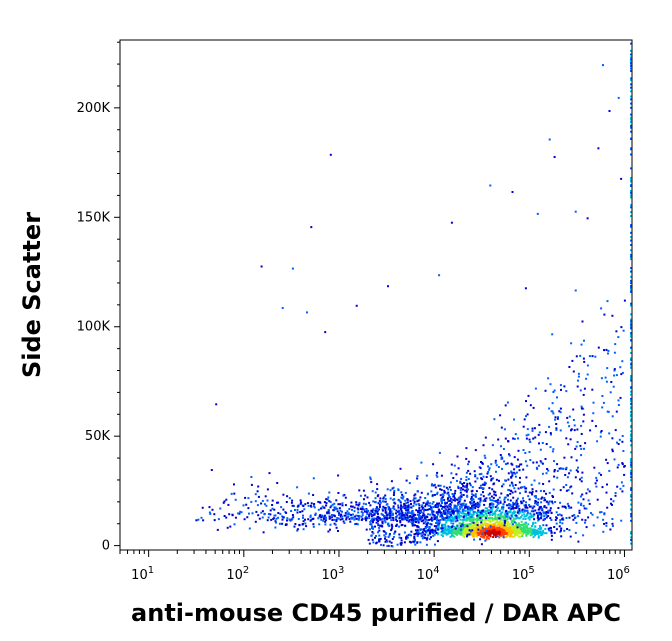  I want to click on x-tick-base: 10, so click(615, 575).